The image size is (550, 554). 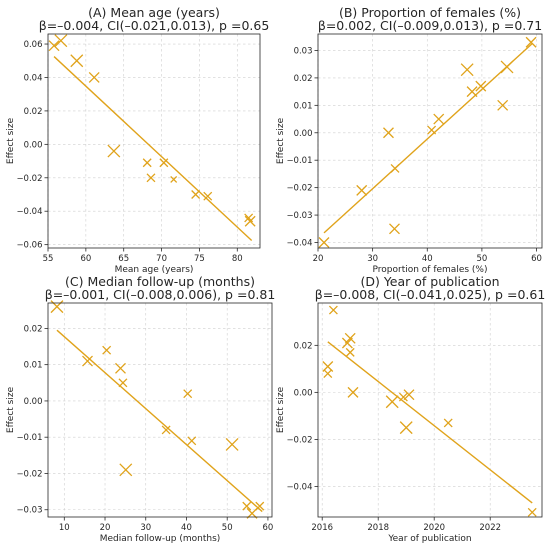 I want to click on x-tick-label: 2018, so click(x=378, y=528).